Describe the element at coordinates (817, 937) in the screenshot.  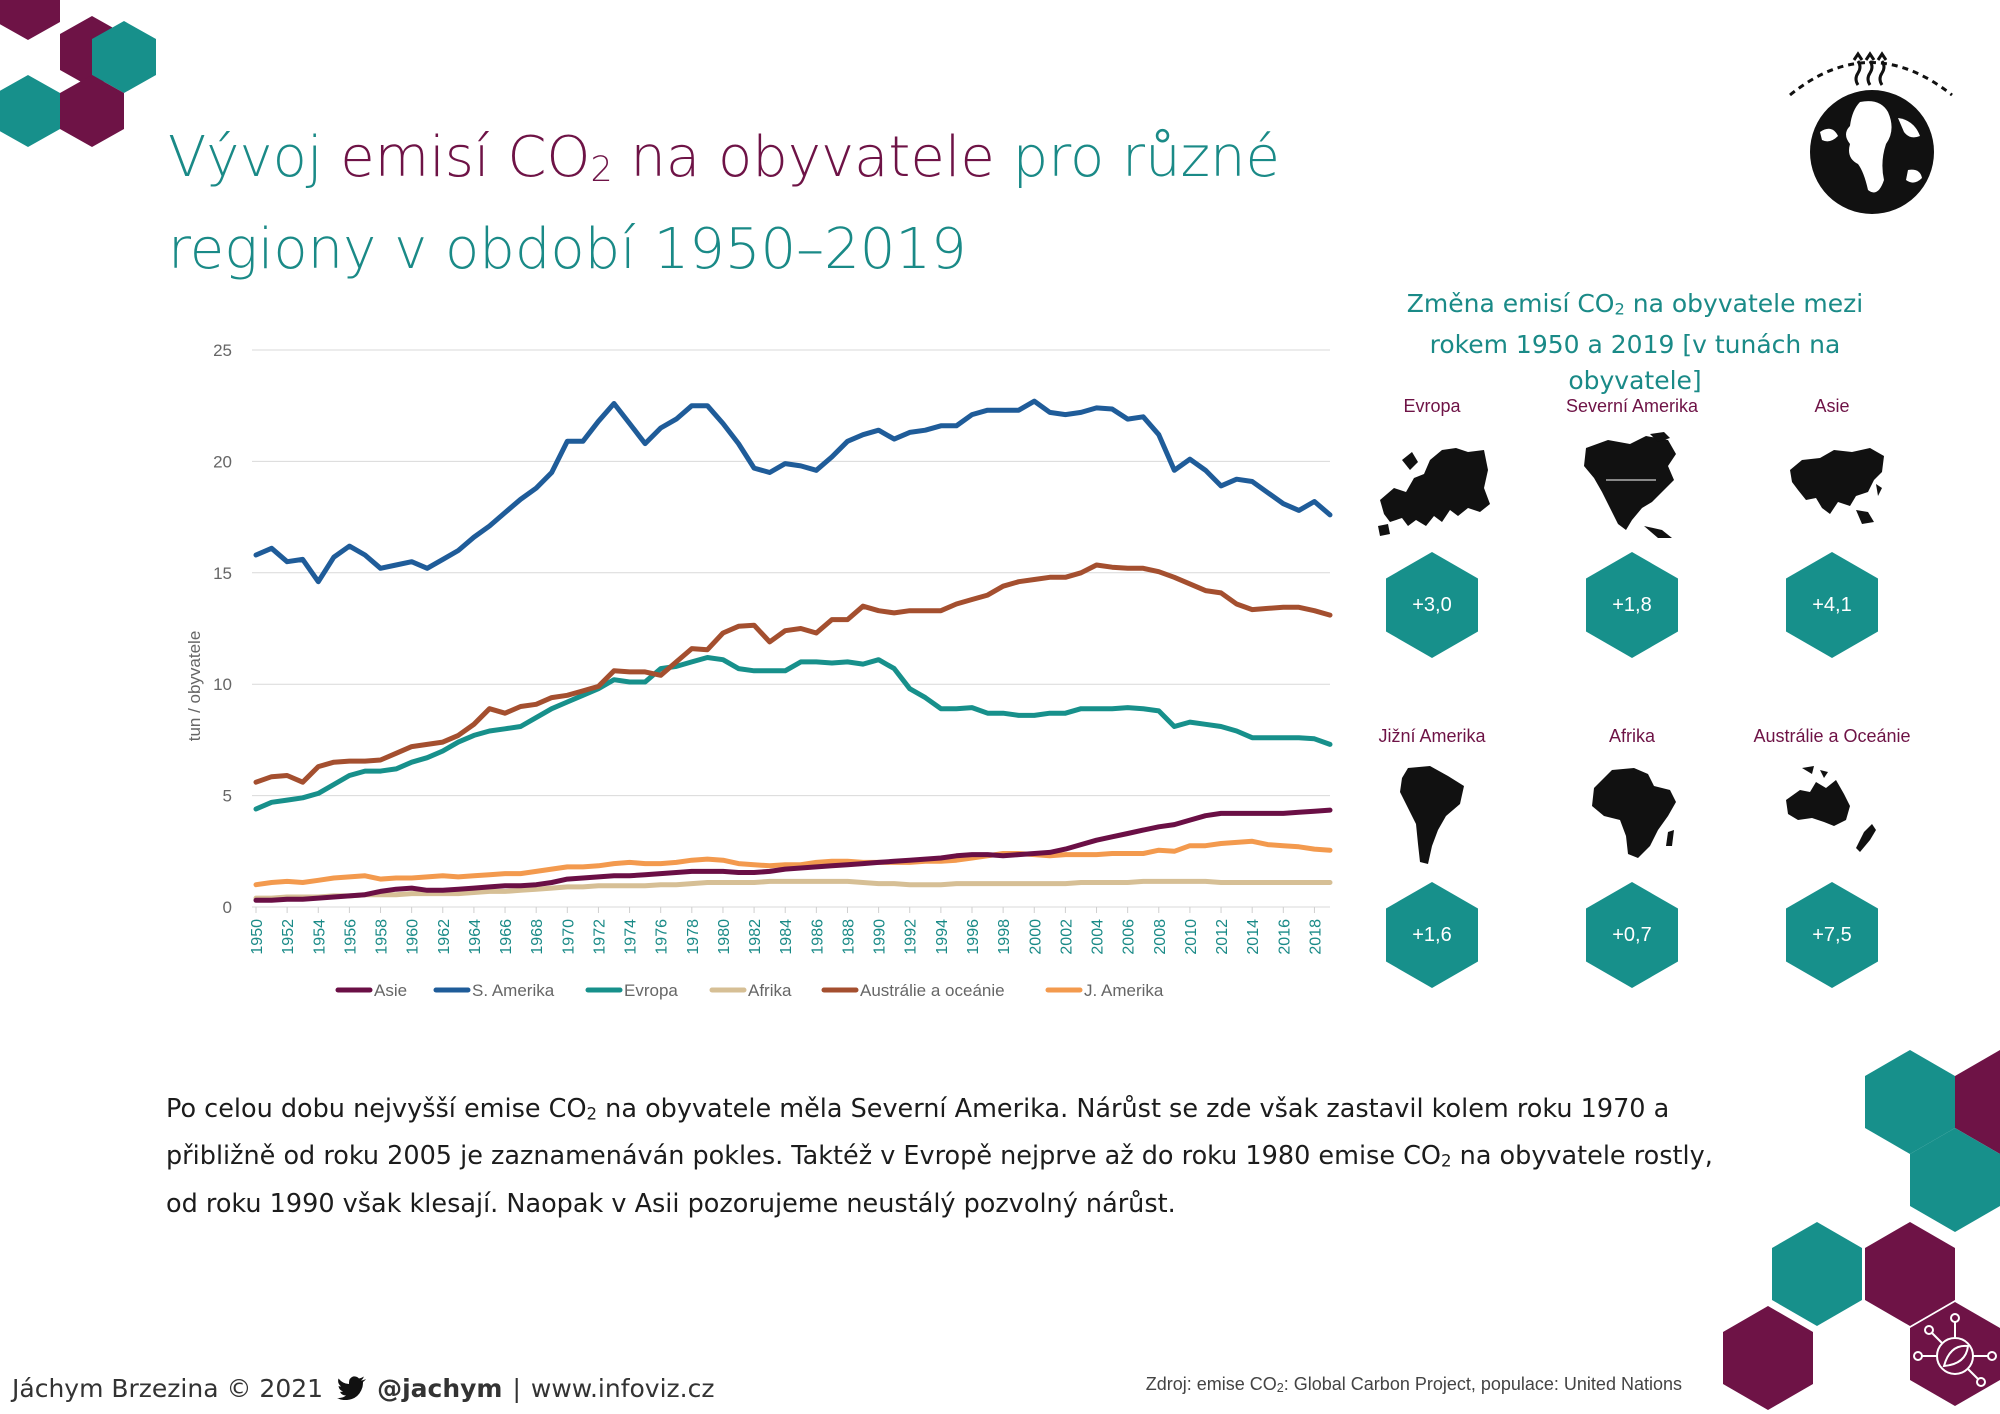
I see `x-tick-label: 1986` at that location.